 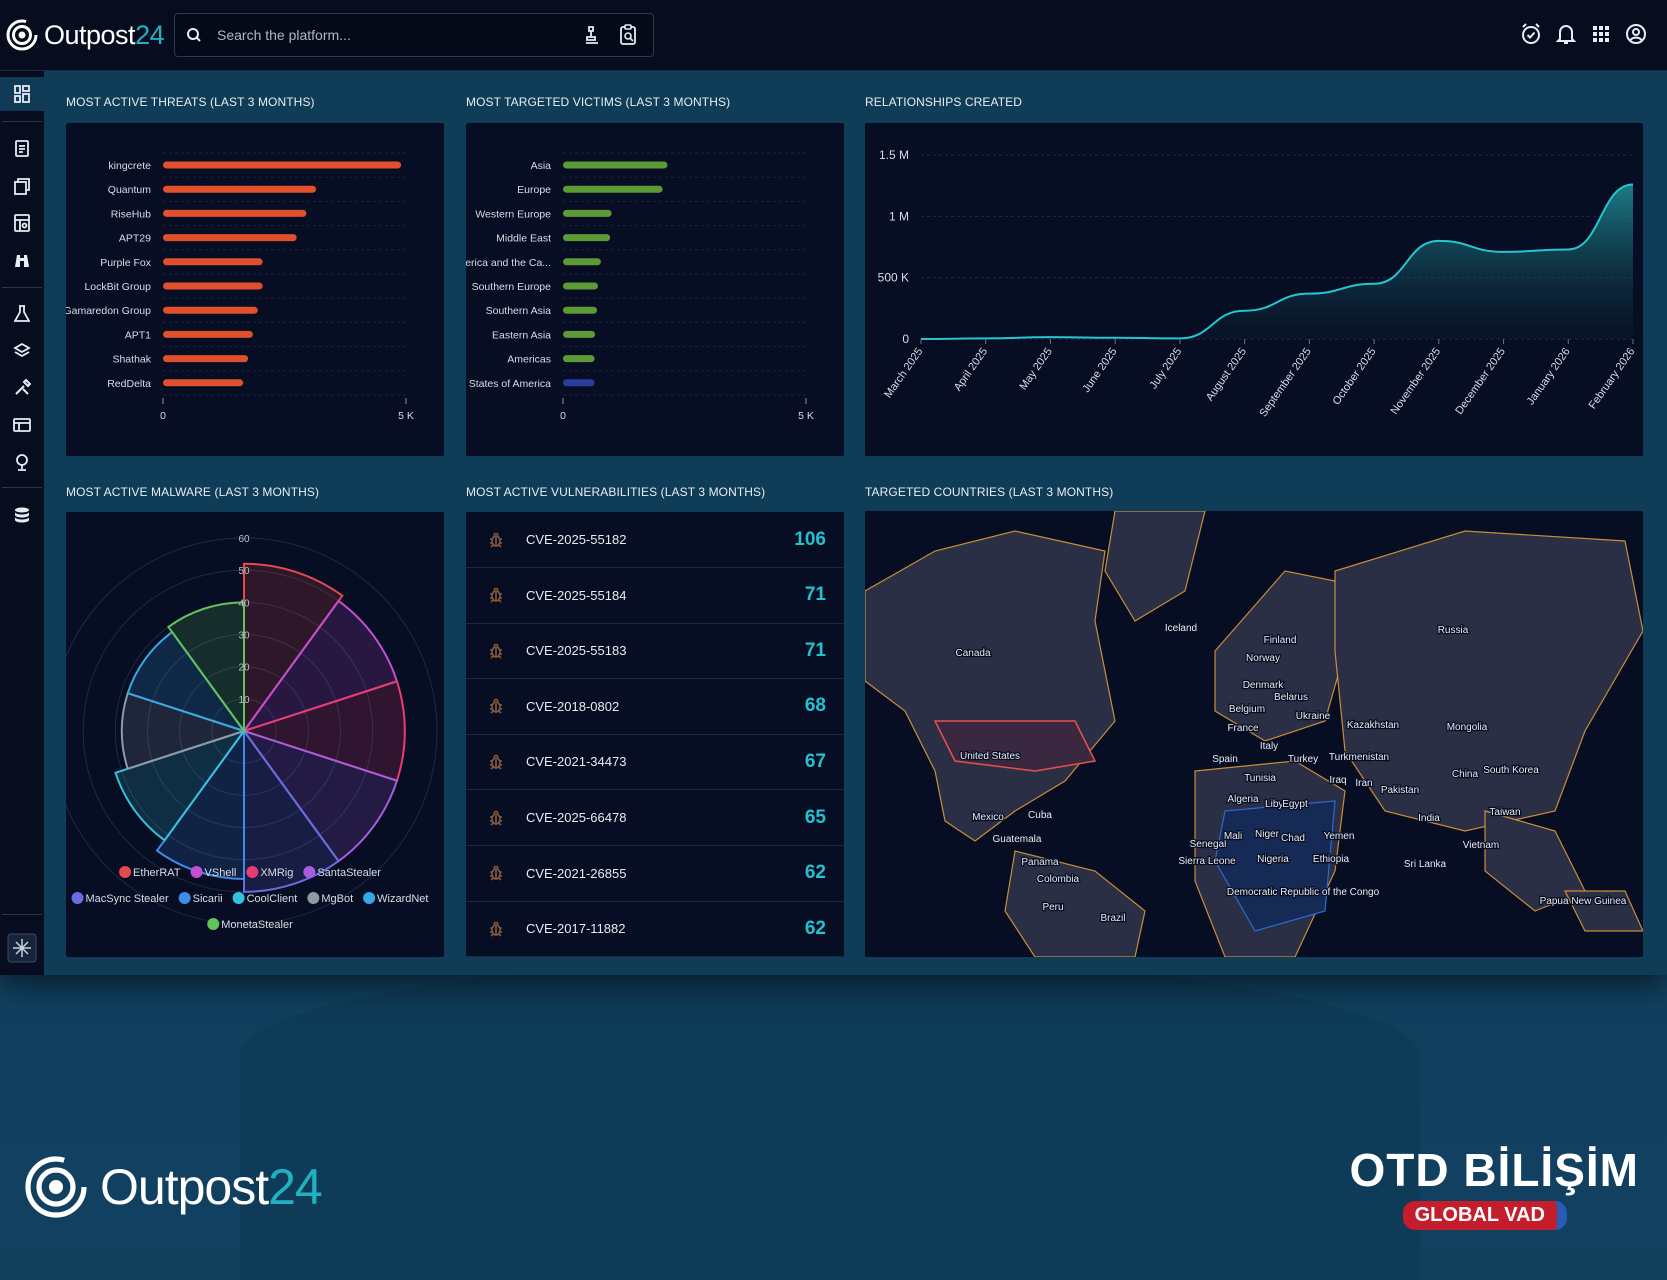 I want to click on search-clipboard-icon, so click(x=628, y=35).